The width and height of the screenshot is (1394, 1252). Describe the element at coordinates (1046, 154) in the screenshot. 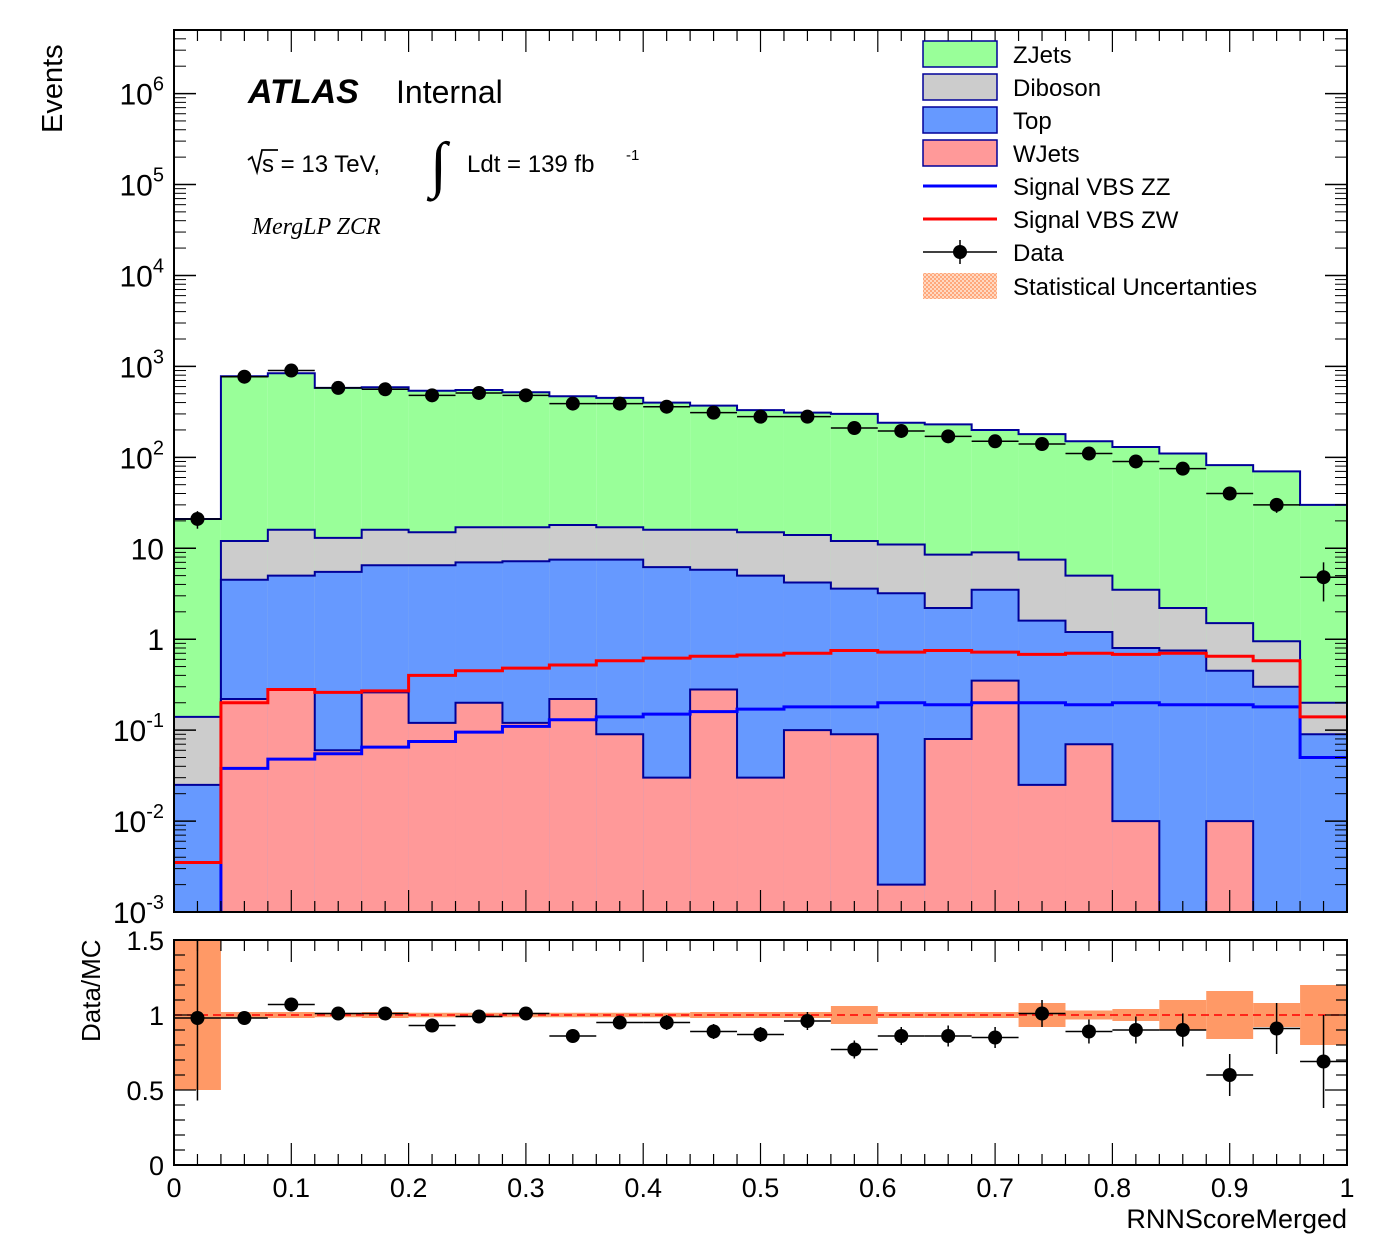

I see `svg-text: WJets` at that location.